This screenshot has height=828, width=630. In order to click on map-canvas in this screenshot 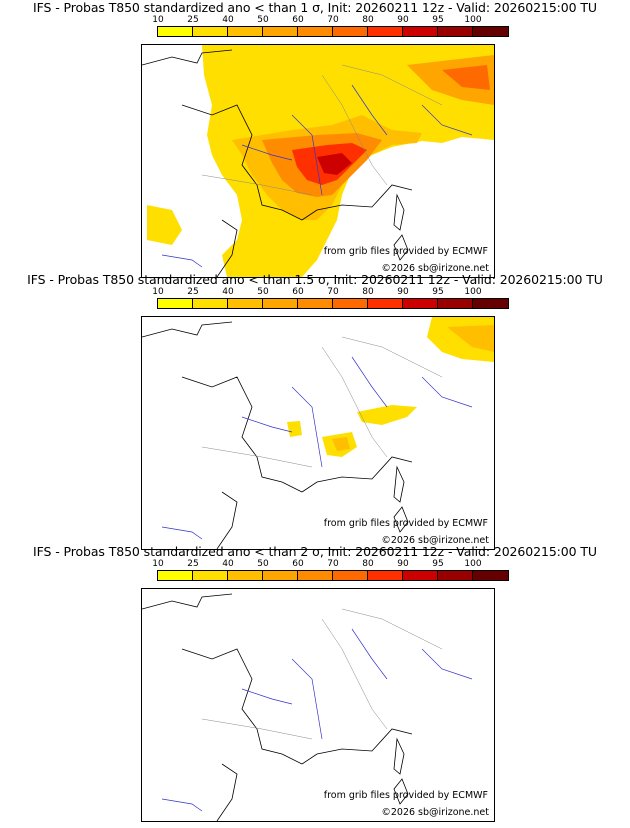, I will do `click(307, 707)`.